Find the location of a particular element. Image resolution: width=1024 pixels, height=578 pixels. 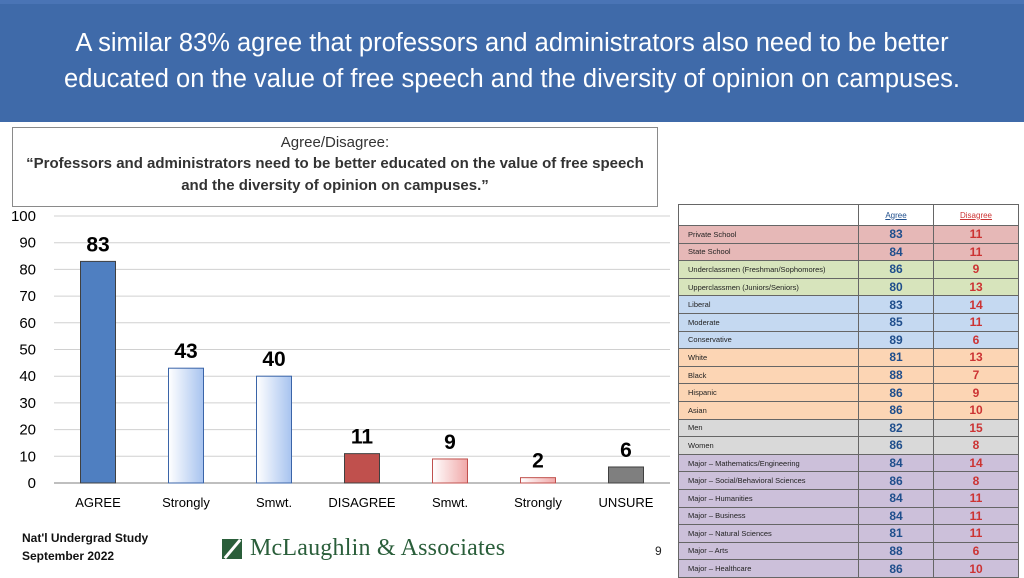

x-tick-label: Strongly is located at coordinates (186, 502).